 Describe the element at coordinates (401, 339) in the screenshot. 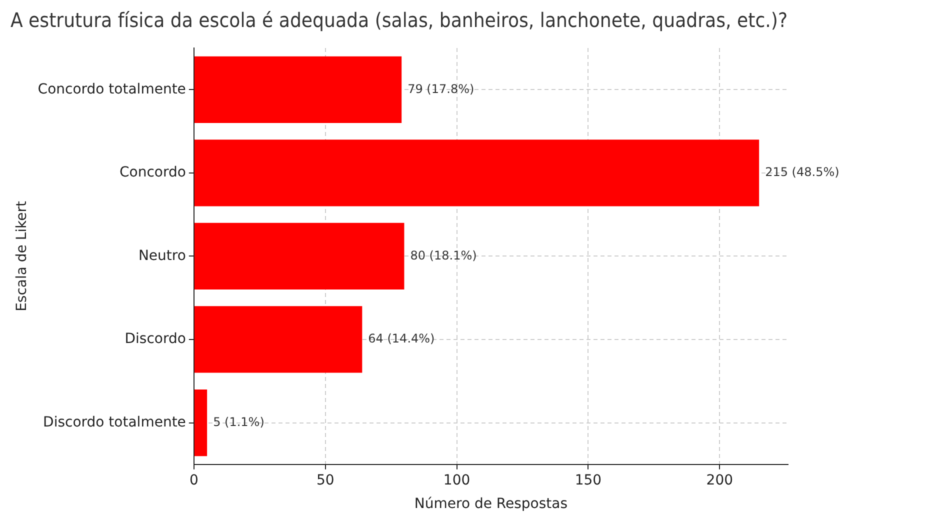

I see `data-label: 64 (14.4%)` at that location.